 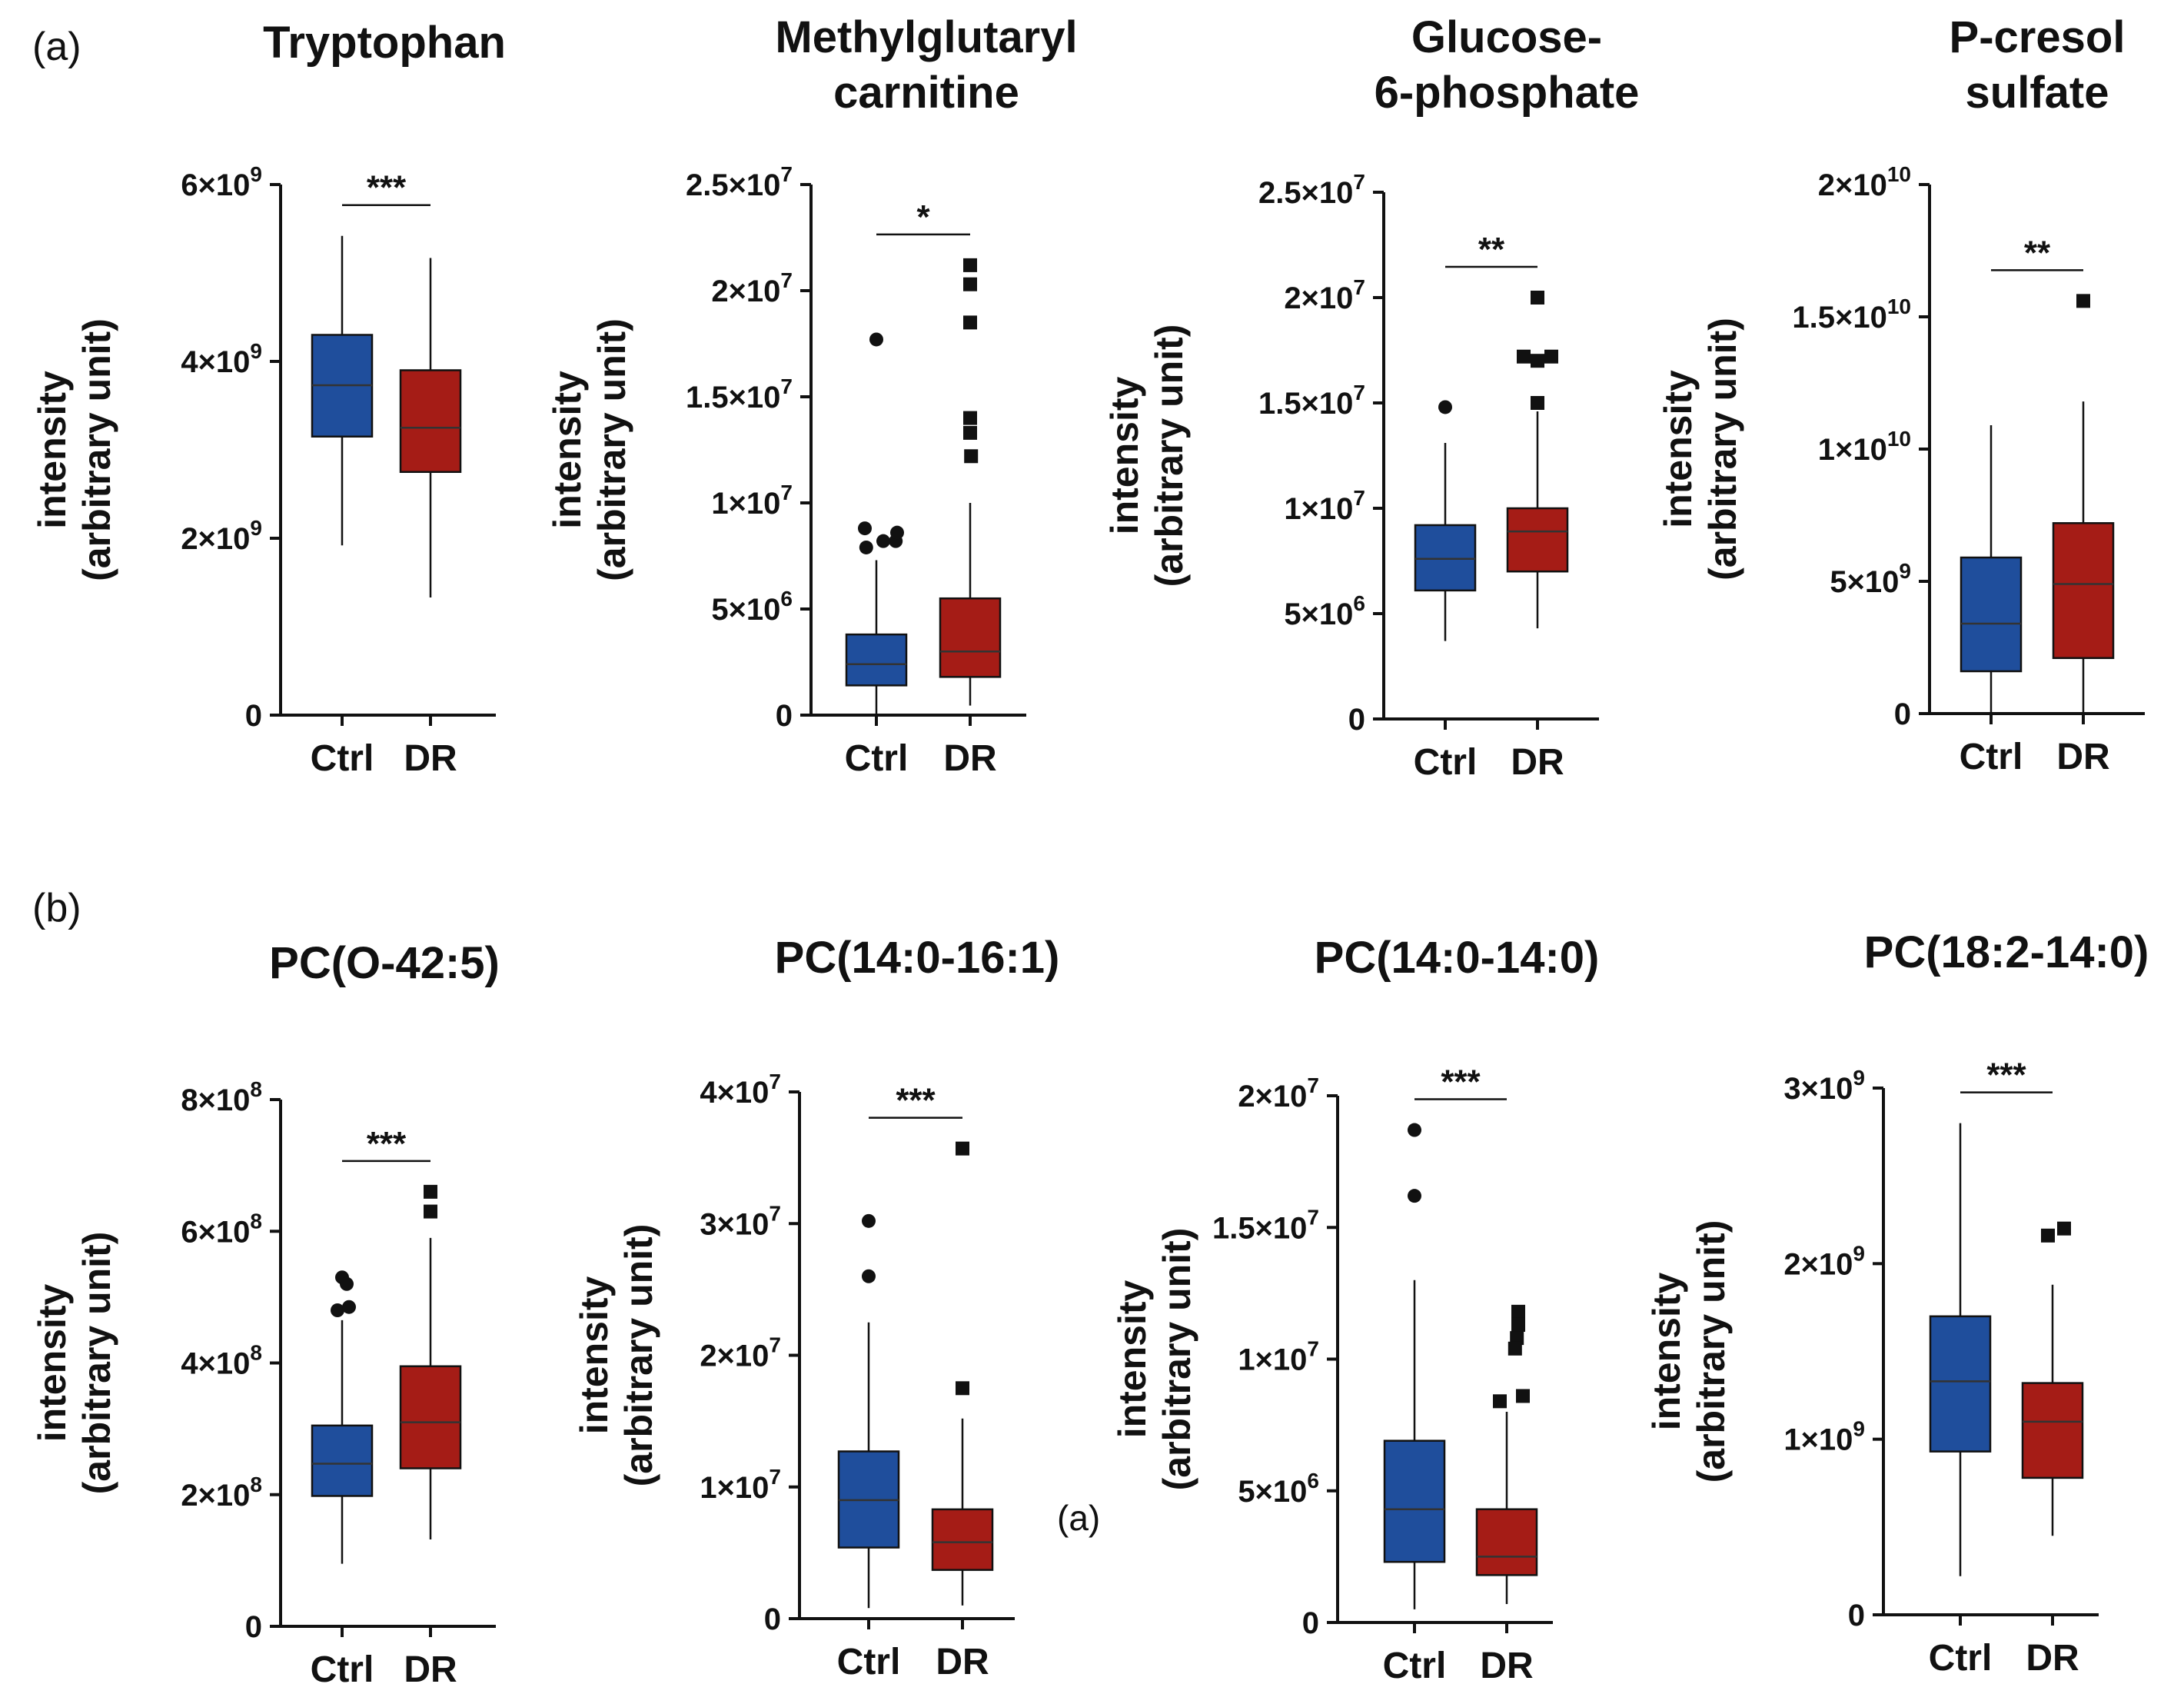 What do you see at coordinates (57, 47) in the screenshot?
I see `panel-label-a: (a)` at bounding box center [57, 47].